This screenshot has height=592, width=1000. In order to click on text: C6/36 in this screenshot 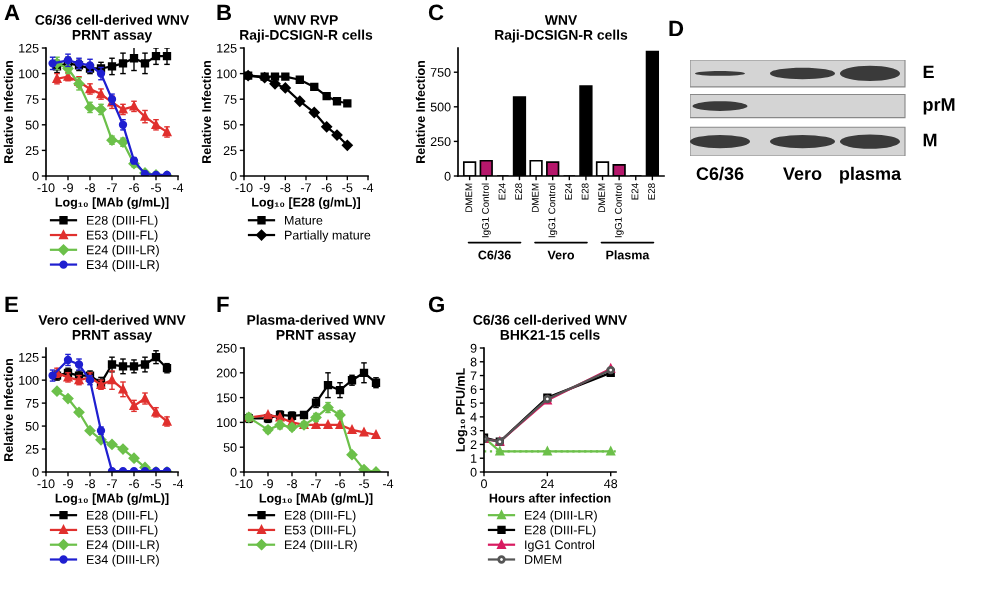, I will do `click(720, 173)`.